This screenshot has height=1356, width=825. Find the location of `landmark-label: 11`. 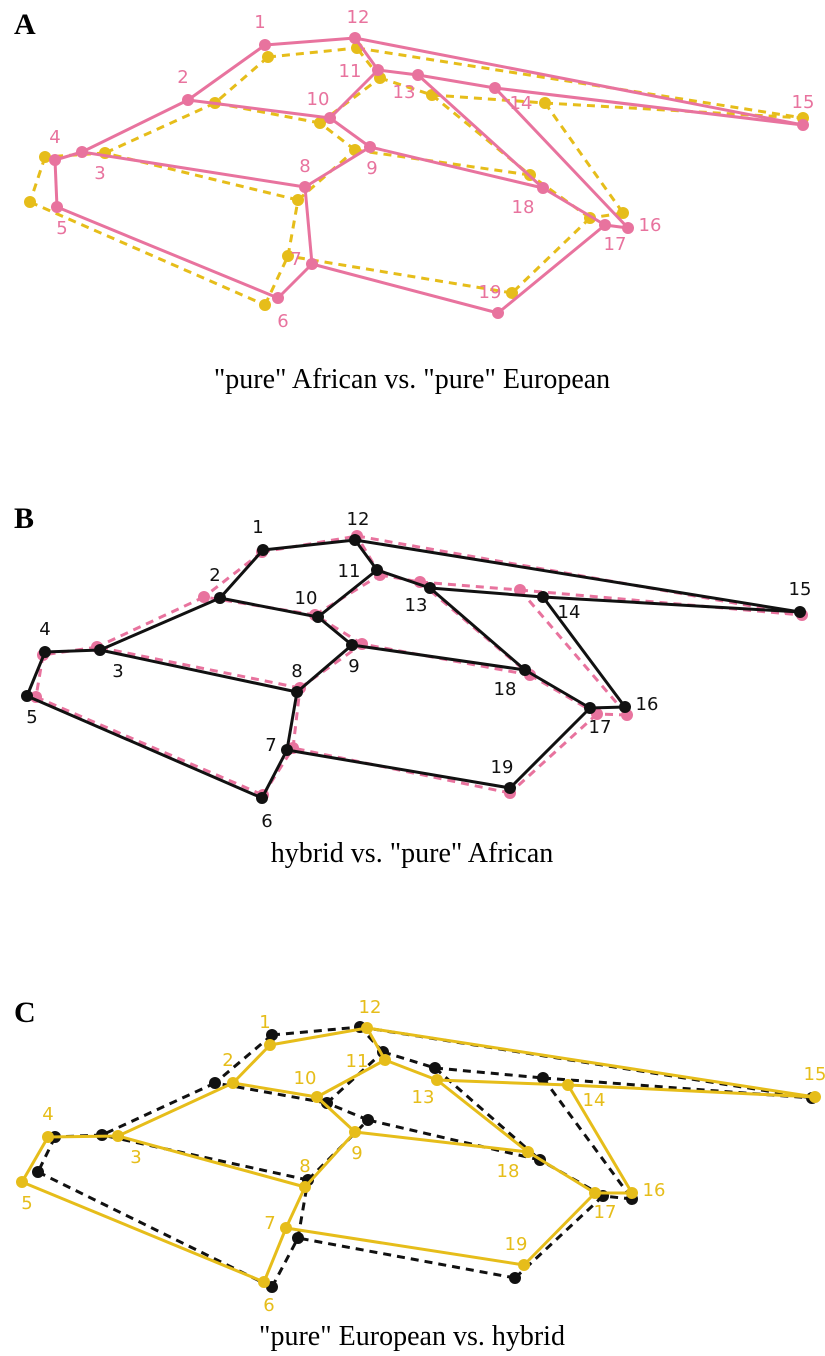

landmark-label: 11 is located at coordinates (350, 71).